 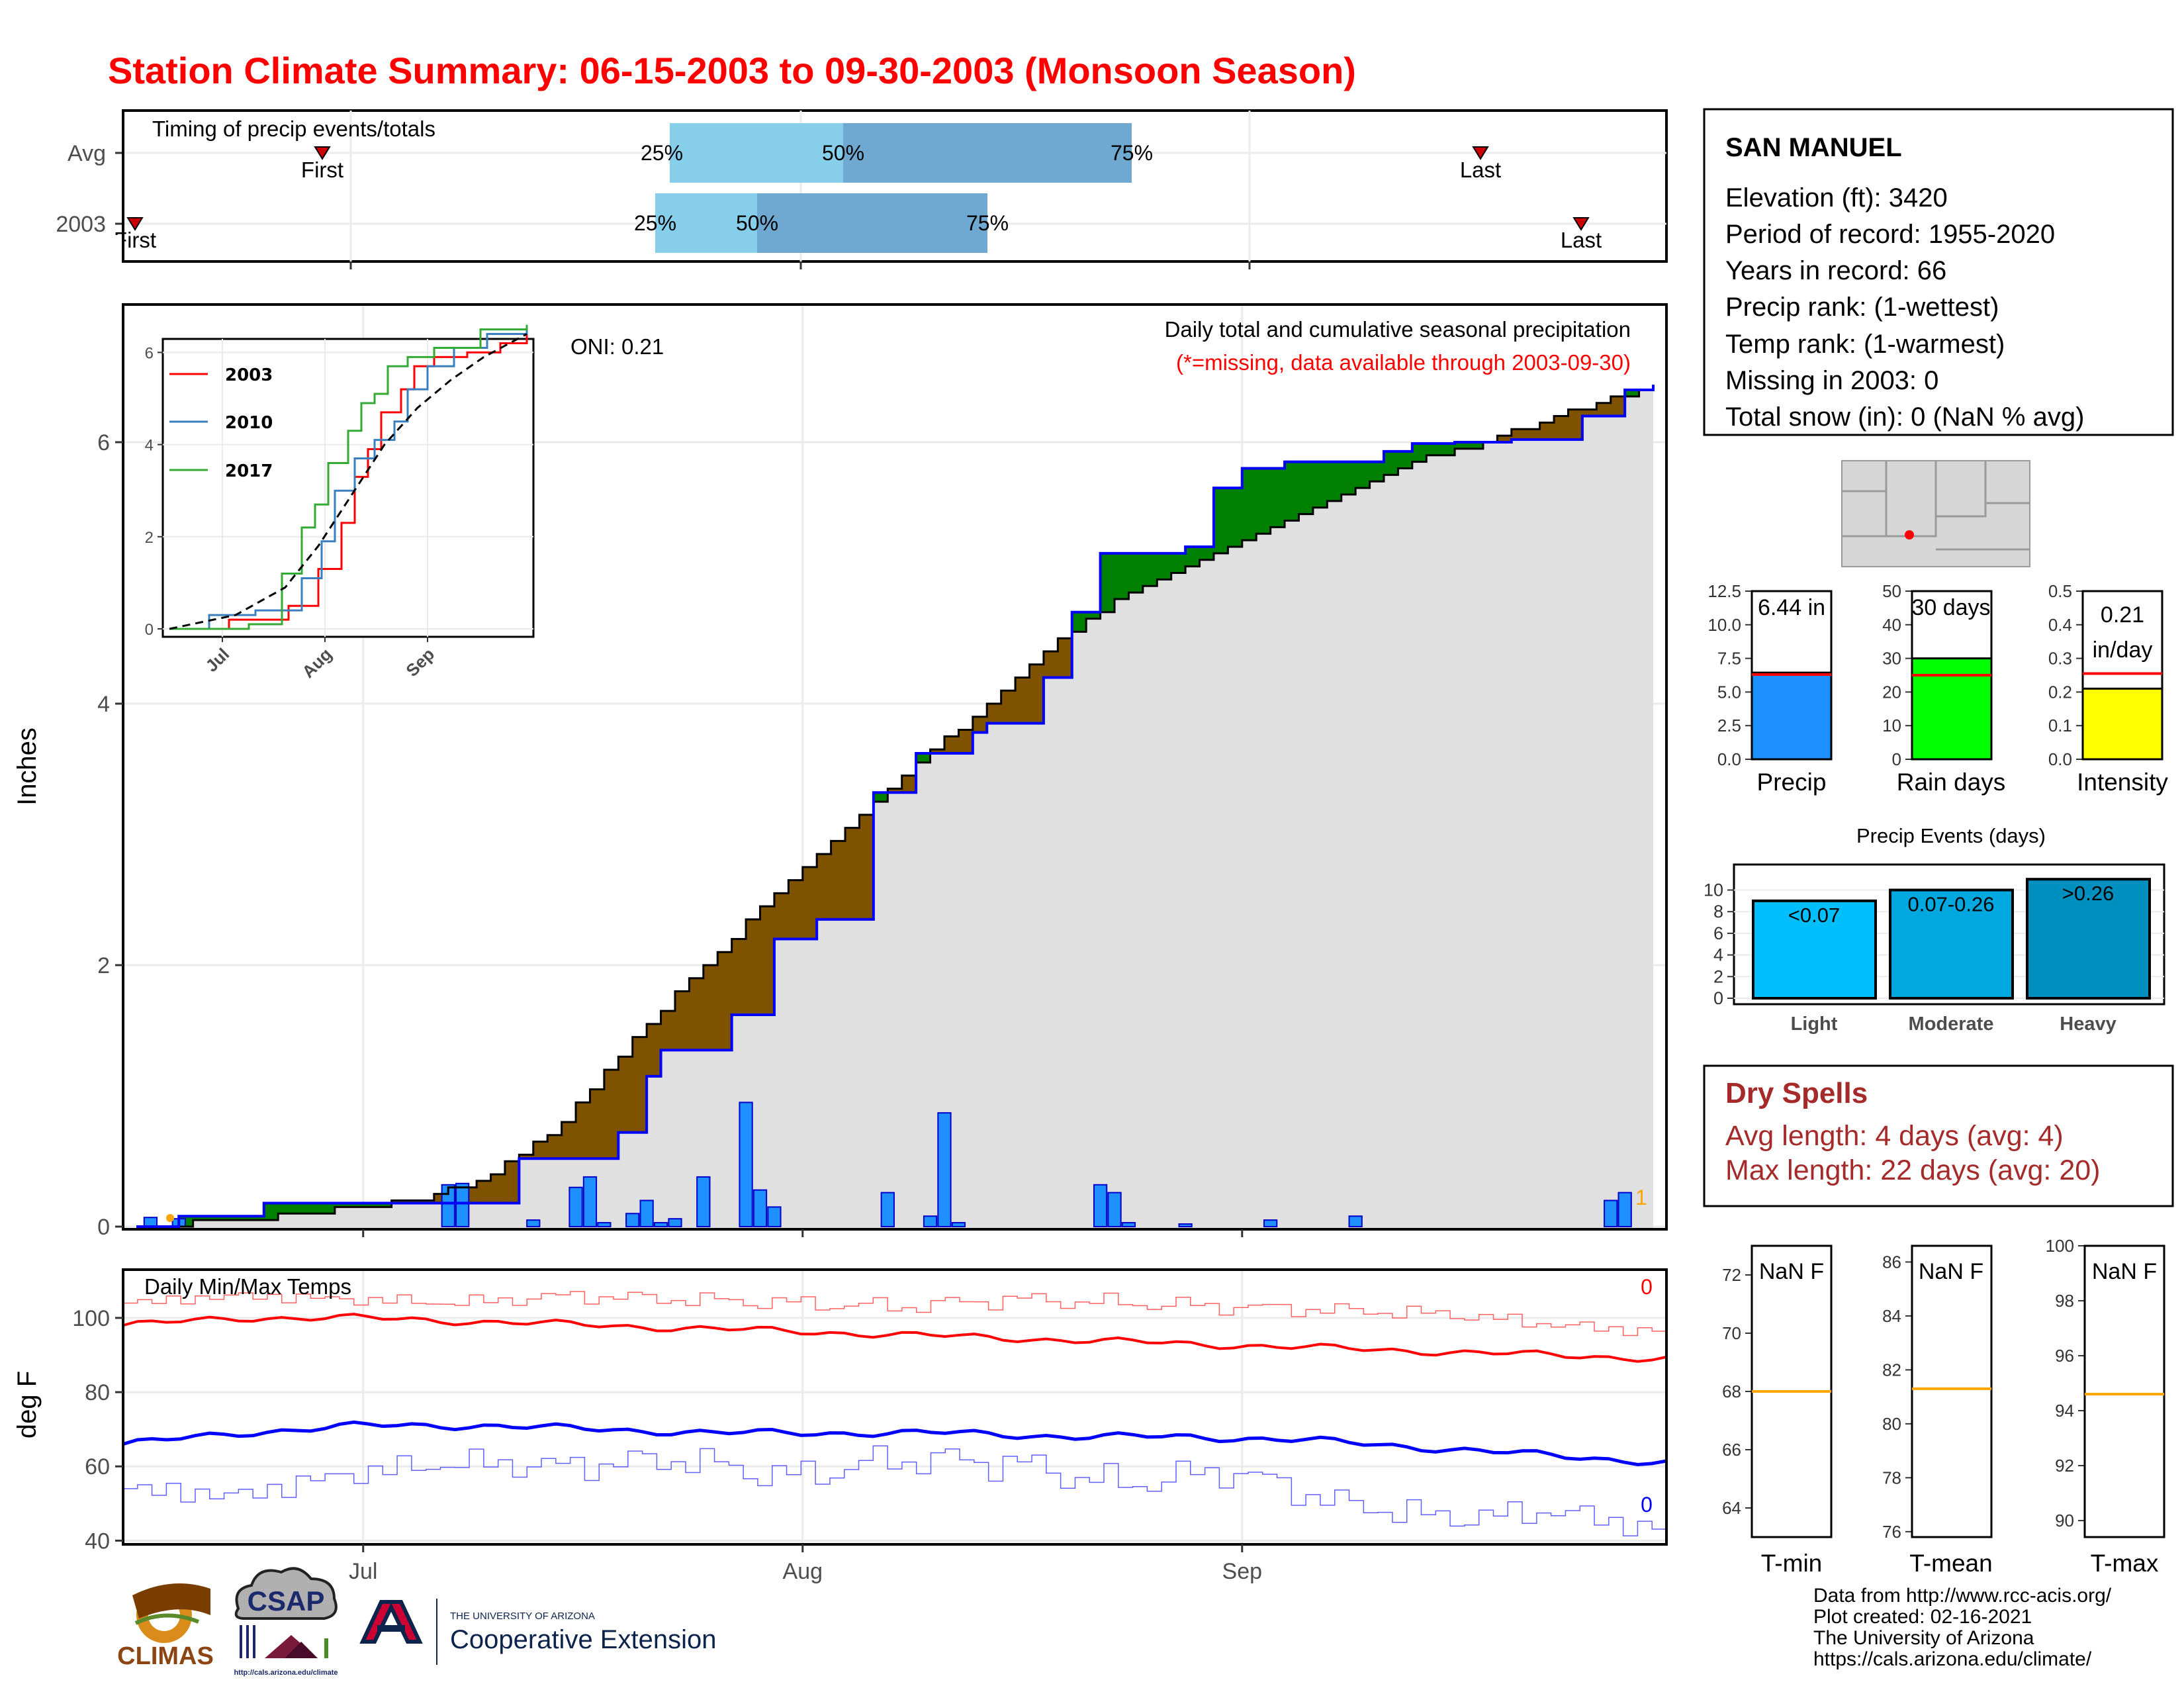 What do you see at coordinates (1792, 1563) in the screenshot?
I see `tmin-gauge-label: T-min` at bounding box center [1792, 1563].